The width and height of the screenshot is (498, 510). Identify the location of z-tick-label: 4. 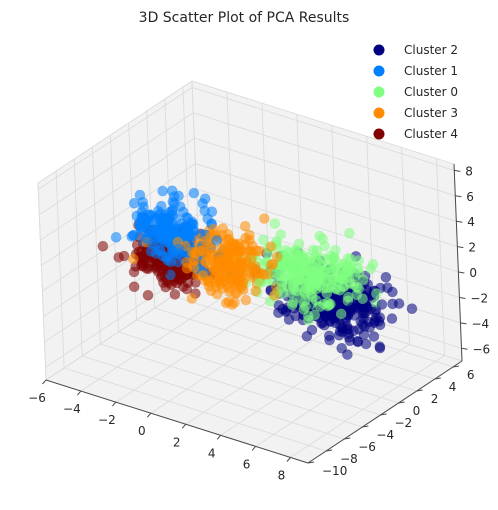
(471, 222).